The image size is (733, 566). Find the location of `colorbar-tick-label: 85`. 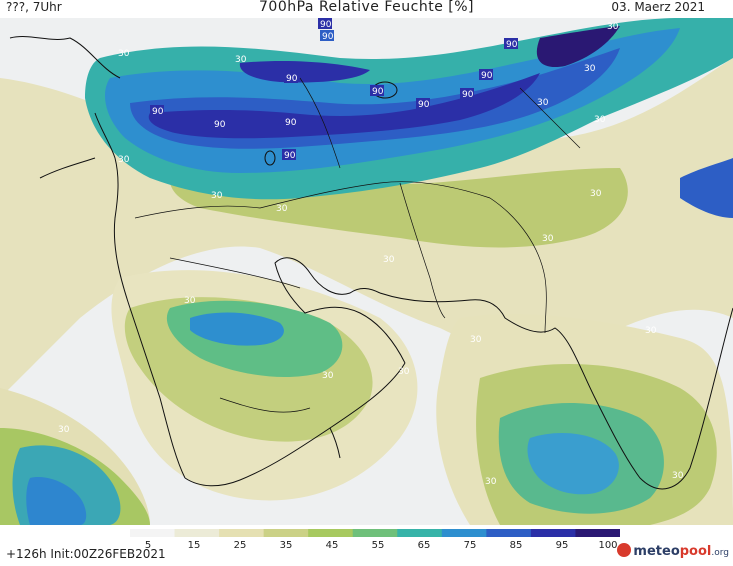

colorbar-tick-label: 85 is located at coordinates (516, 545).